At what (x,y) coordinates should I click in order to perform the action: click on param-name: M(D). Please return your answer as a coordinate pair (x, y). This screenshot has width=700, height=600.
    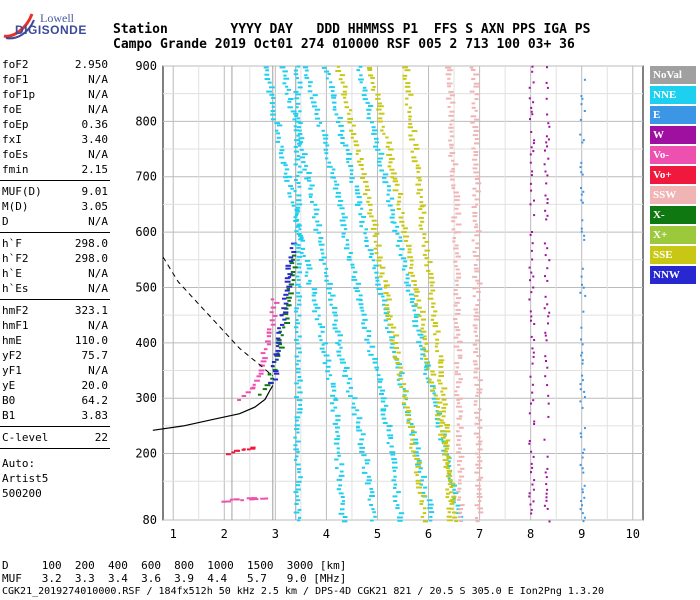
    Looking at the image, I should click on (15, 206).